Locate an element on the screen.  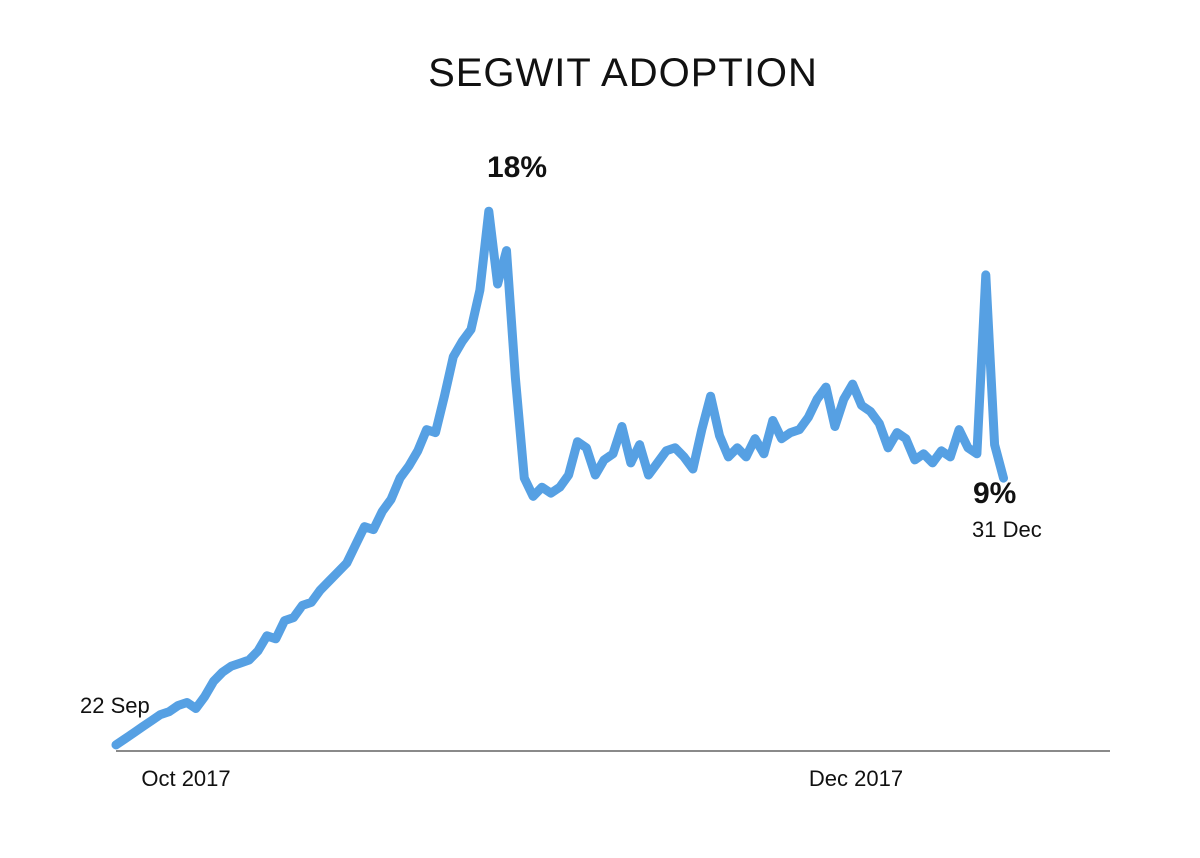
end-value-label: 9% is located at coordinates (994, 493).